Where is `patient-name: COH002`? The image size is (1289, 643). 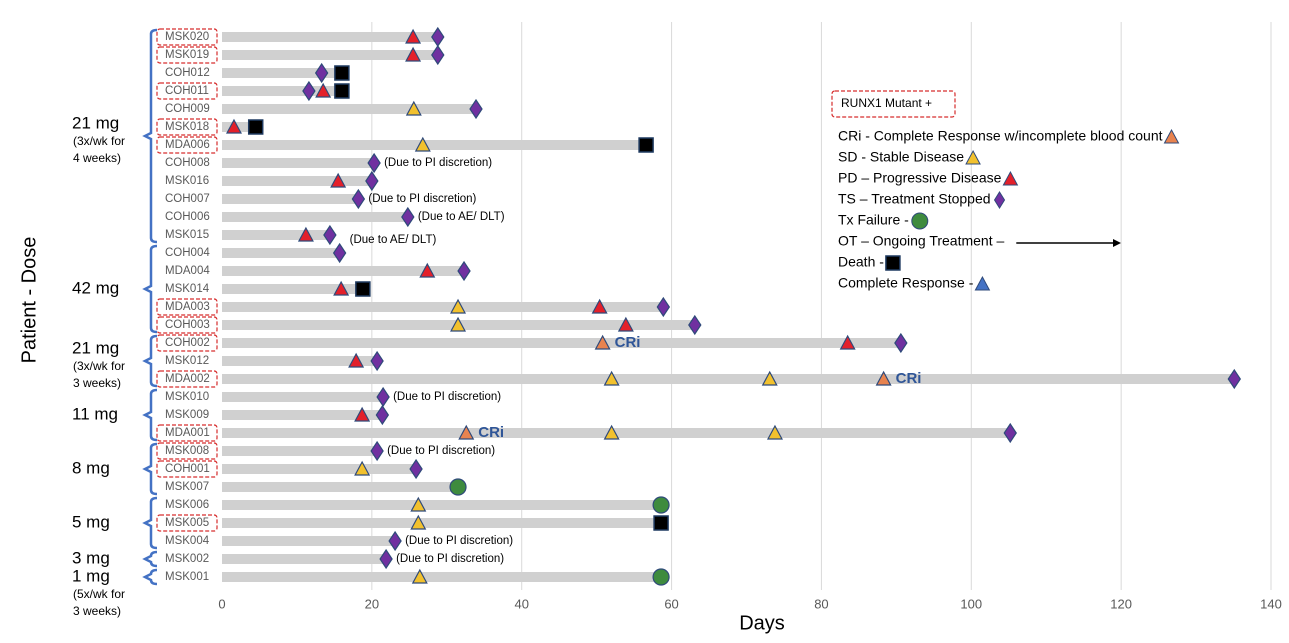
patient-name: COH002 is located at coordinates (187, 343).